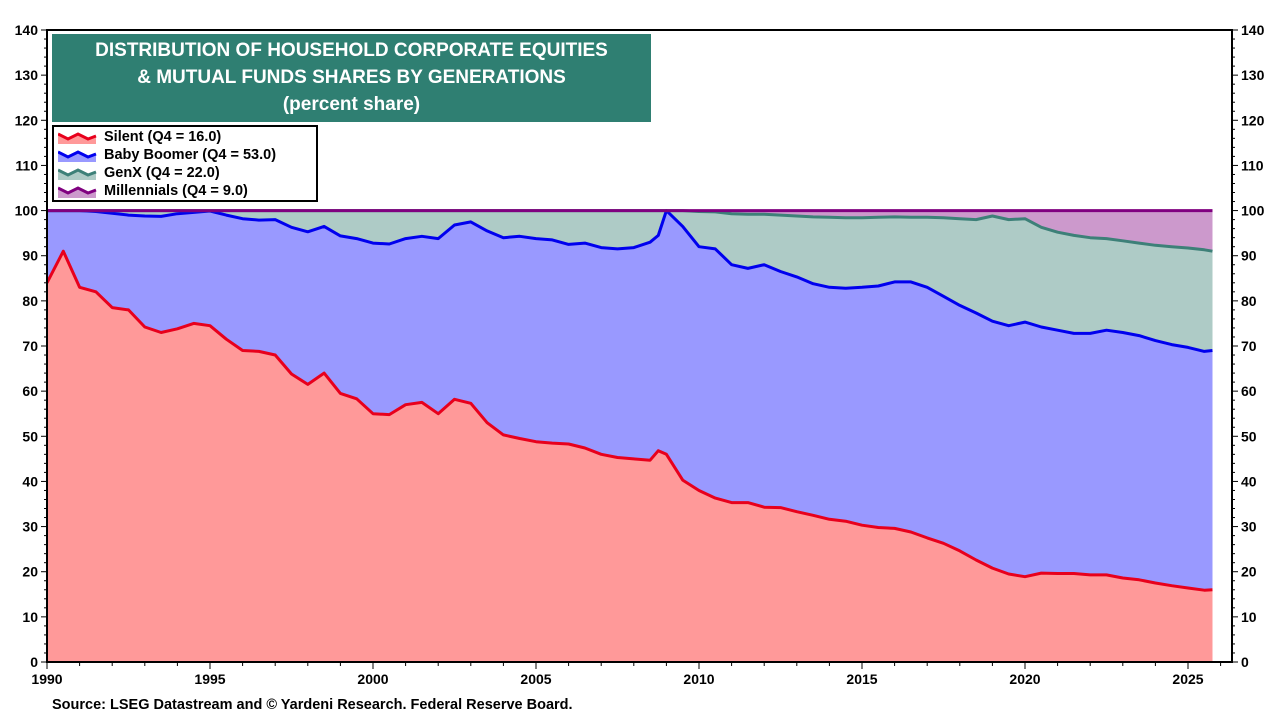  Describe the element at coordinates (1249, 256) in the screenshot. I see `y-tick-label-right: 90` at that location.